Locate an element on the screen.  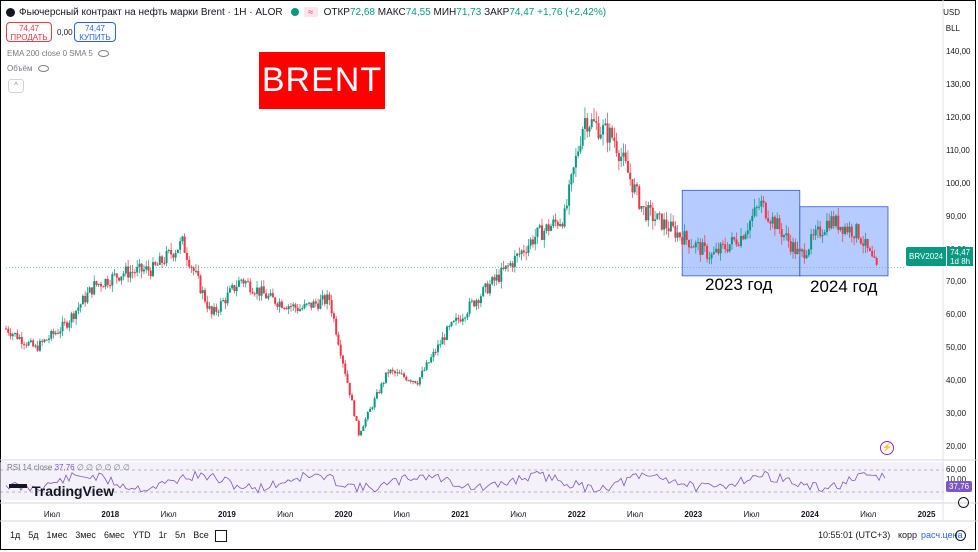
gear-icon is located at coordinates (963, 502).